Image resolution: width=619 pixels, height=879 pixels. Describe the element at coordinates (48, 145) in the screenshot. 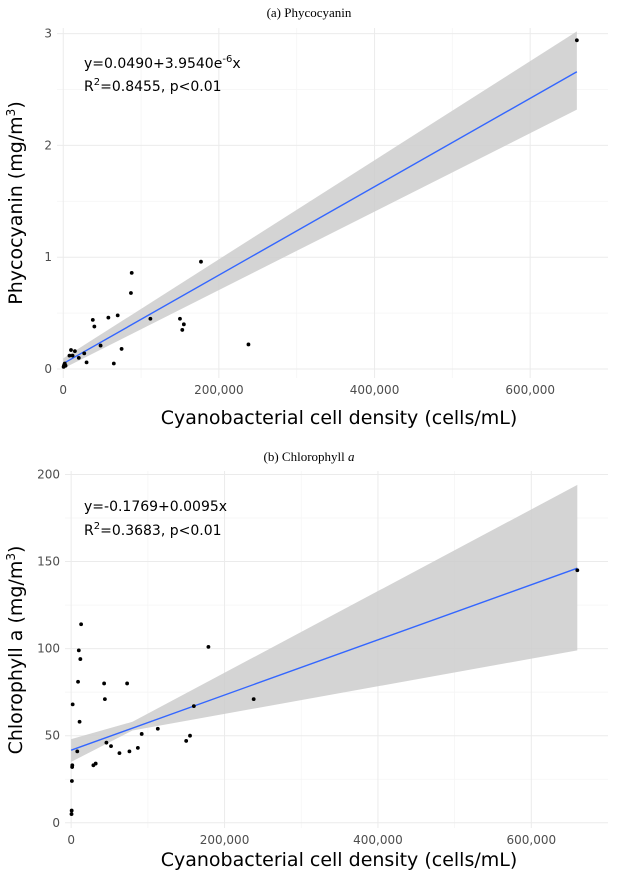

I see `y-tick-label: 2` at that location.